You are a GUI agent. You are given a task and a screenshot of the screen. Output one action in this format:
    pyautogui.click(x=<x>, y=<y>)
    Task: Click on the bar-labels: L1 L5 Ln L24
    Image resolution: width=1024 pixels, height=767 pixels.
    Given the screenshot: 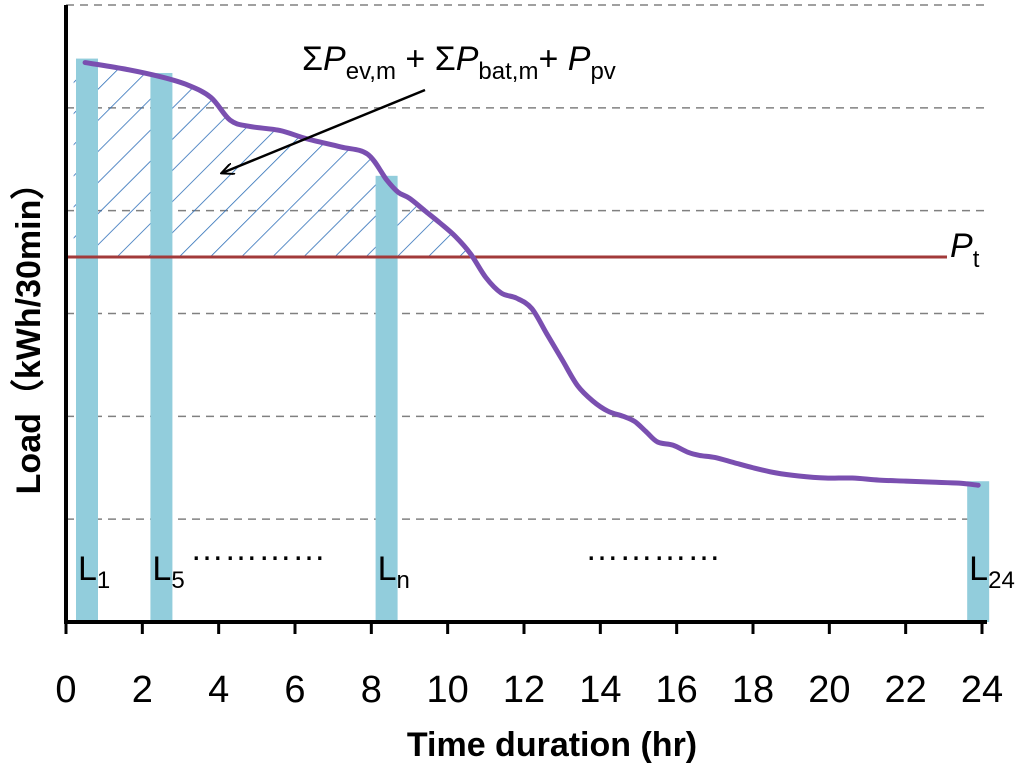 What is the action you would take?
    pyautogui.click(x=546, y=572)
    